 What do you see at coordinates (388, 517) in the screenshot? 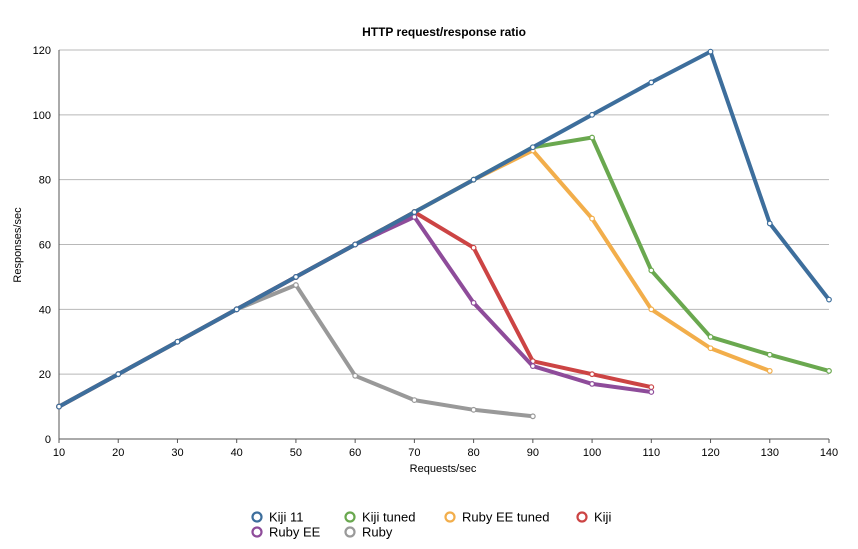
I see `legend-label-kiji-tuned: Kiji tuned` at bounding box center [388, 517].